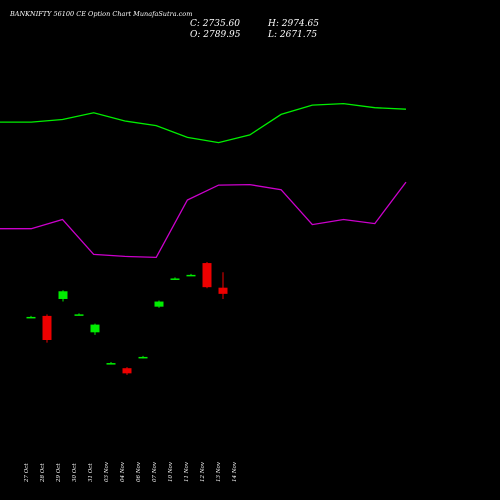  I want to click on low-value: L: 2671.75, so click(292, 35).